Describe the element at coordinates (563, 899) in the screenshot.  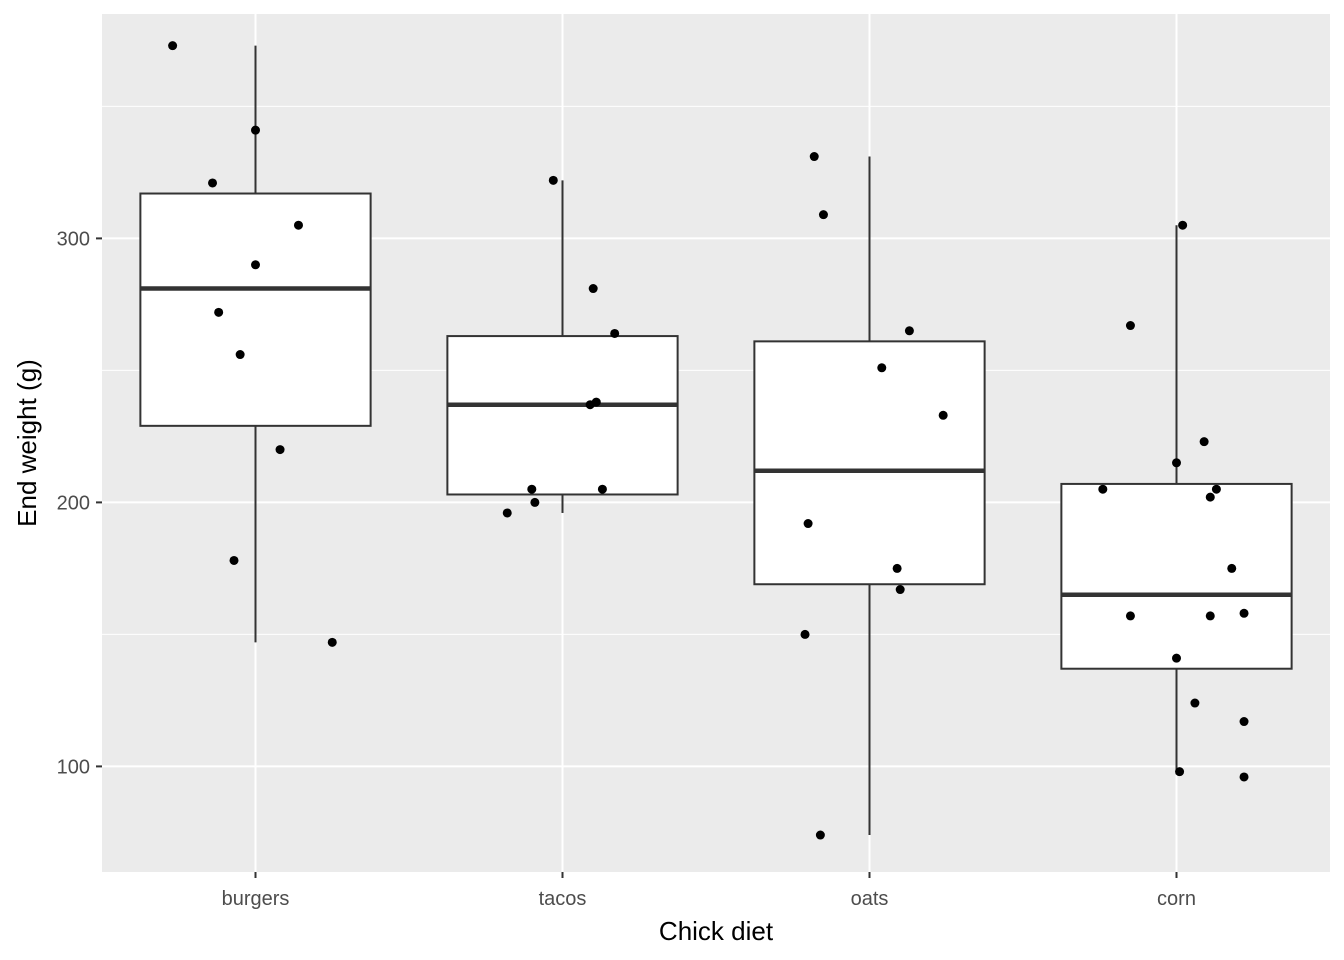
I see `x-tick-label: tacos` at that location.